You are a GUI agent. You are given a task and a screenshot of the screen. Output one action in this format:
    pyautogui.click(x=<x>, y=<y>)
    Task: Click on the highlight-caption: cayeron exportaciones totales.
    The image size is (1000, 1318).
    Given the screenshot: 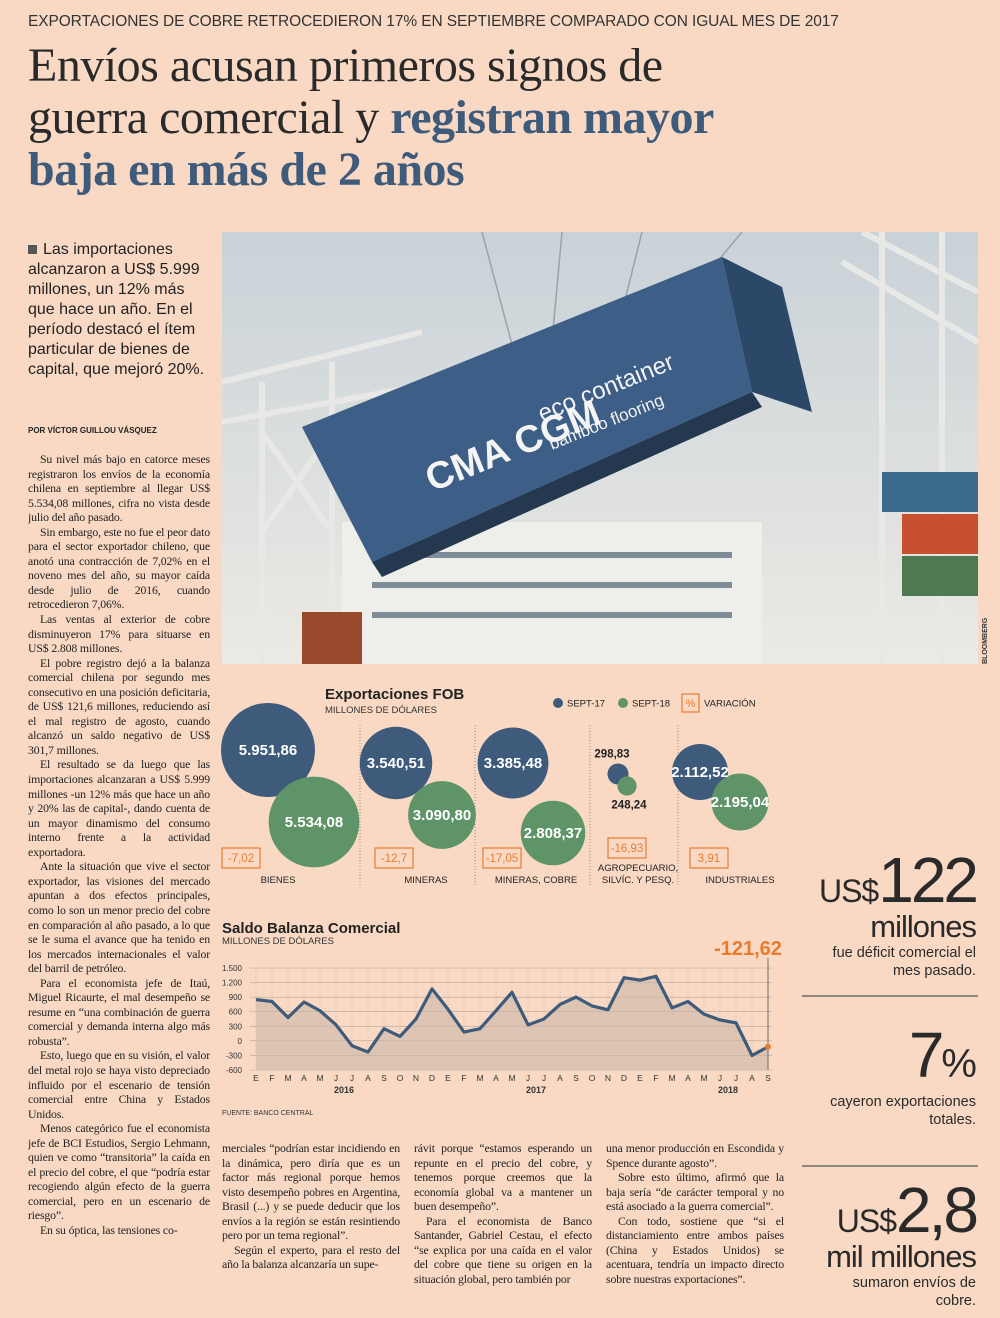 What is the action you would take?
    pyautogui.click(x=903, y=1111)
    